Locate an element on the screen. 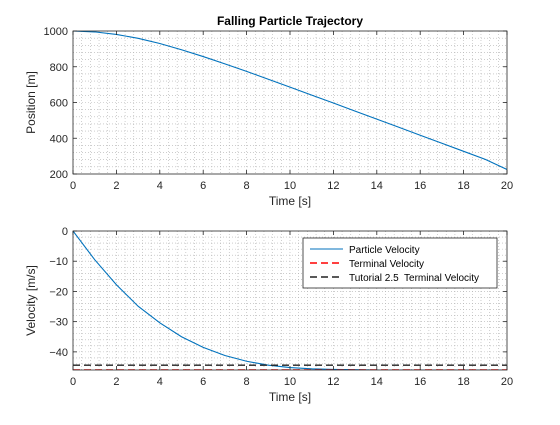 The image size is (560, 425). y-tick-label: −20 is located at coordinates (58, 292).